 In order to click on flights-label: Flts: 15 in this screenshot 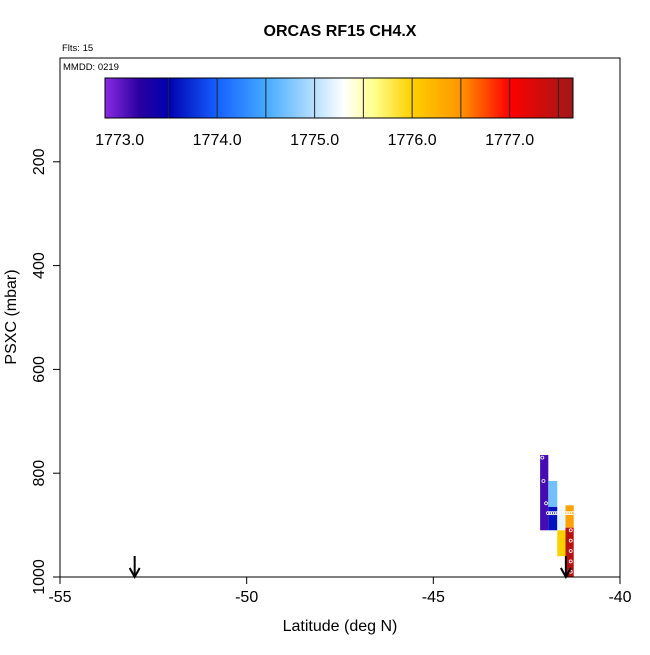, I will do `click(77, 48)`.